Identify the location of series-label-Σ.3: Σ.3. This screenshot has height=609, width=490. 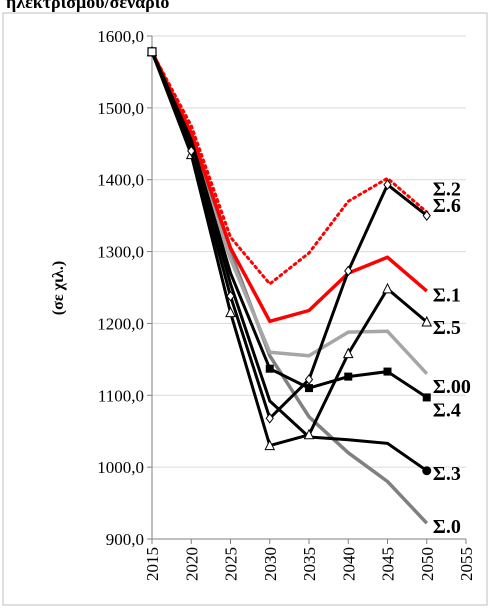
(447, 474).